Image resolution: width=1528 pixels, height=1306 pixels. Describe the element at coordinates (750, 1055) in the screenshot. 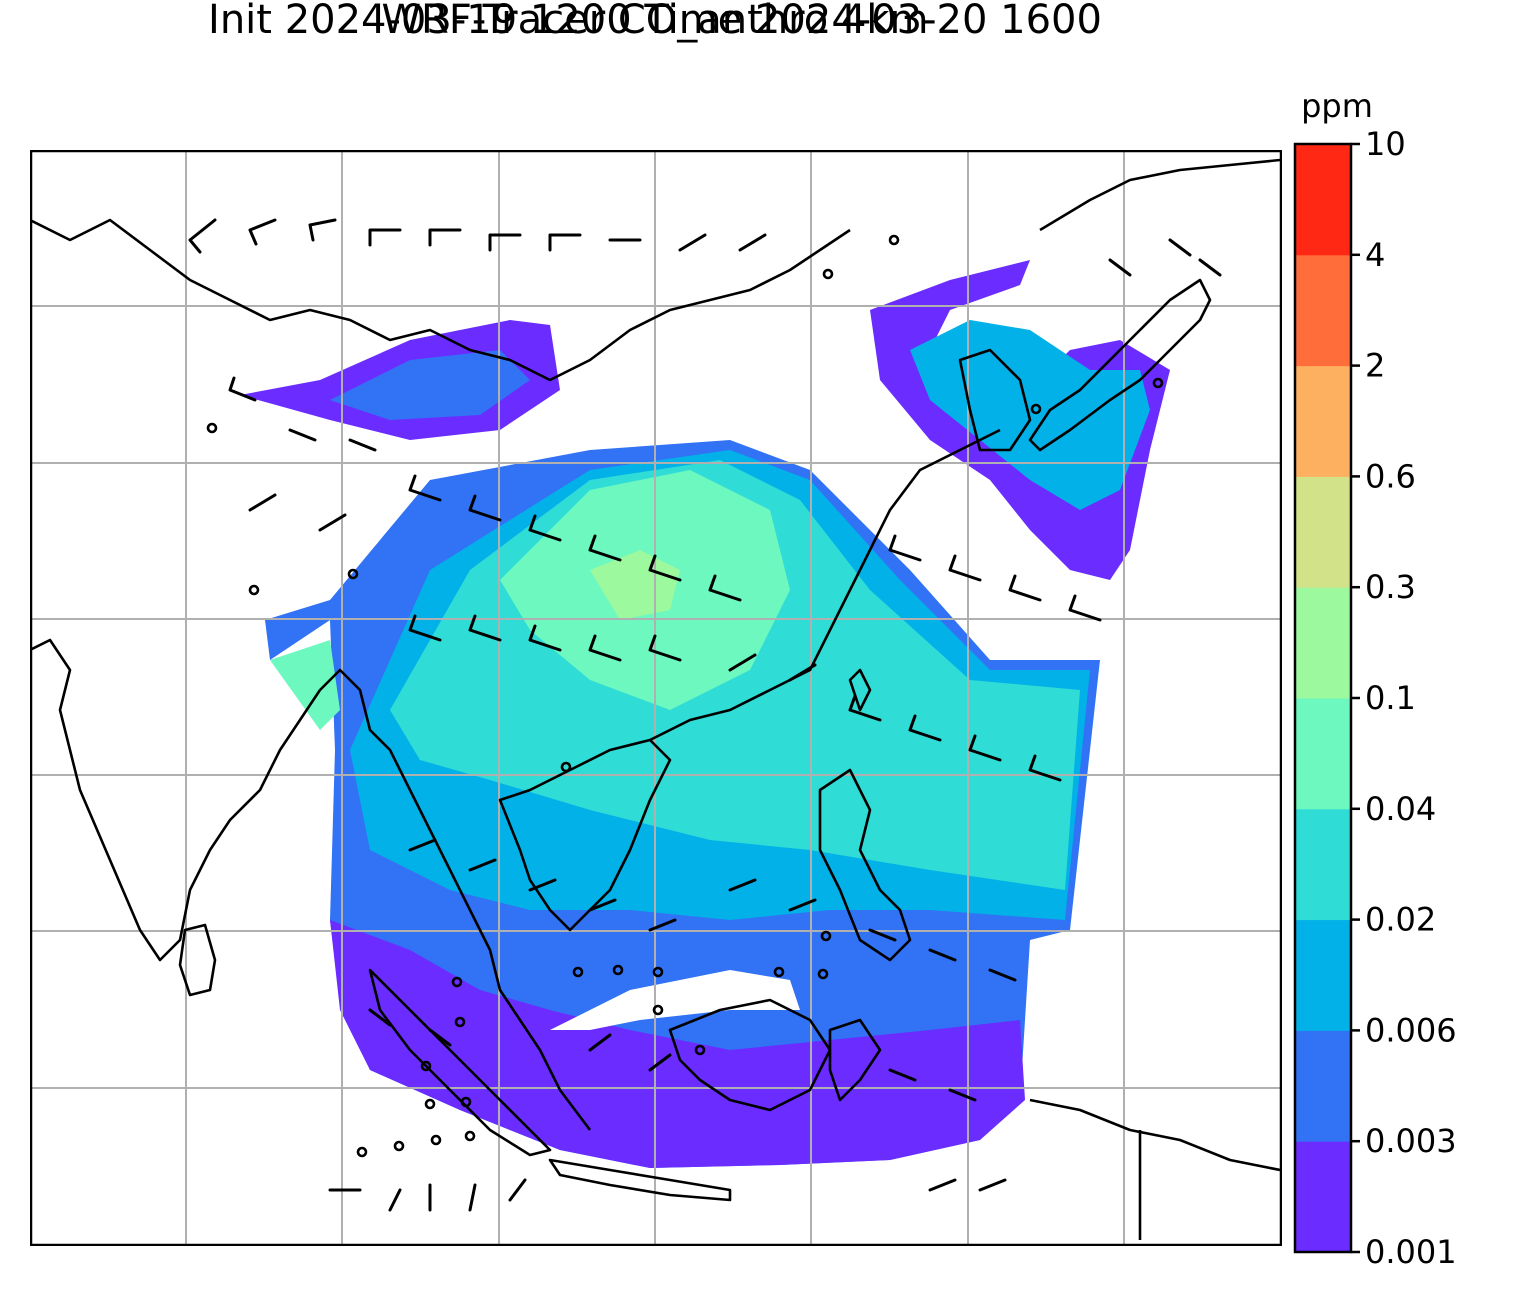

I see `coastline-borneo` at that location.